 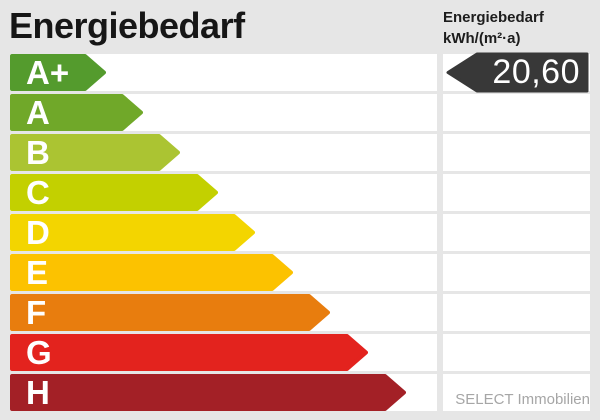 I want to click on band-arrow-A+, so click(x=58, y=72).